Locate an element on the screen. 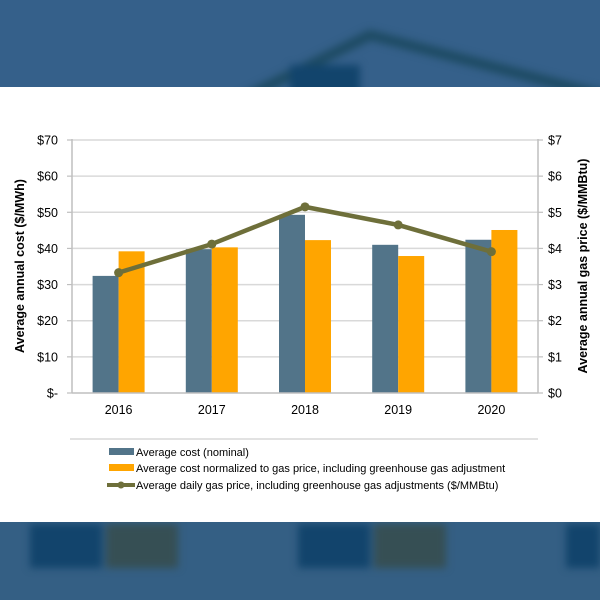 This screenshot has width=600, height=600. blurred-background-bottom is located at coordinates (300, 561).